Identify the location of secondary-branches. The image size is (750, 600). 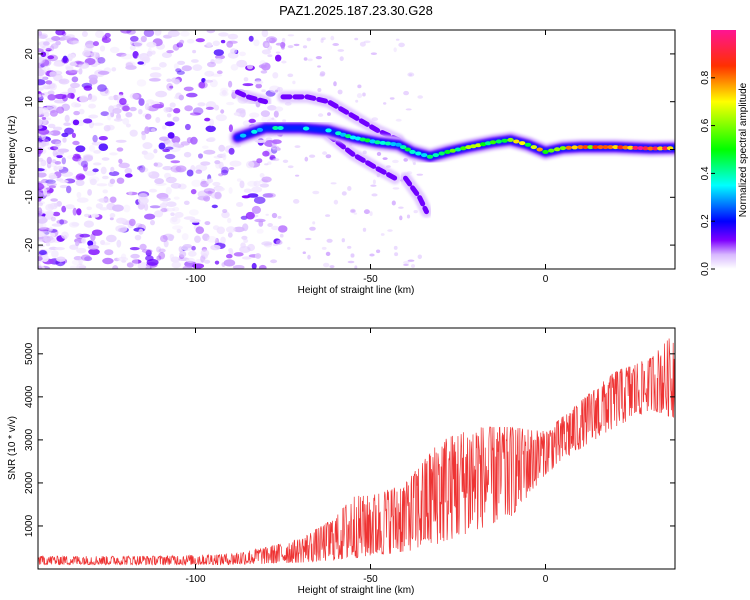
(332, 152).